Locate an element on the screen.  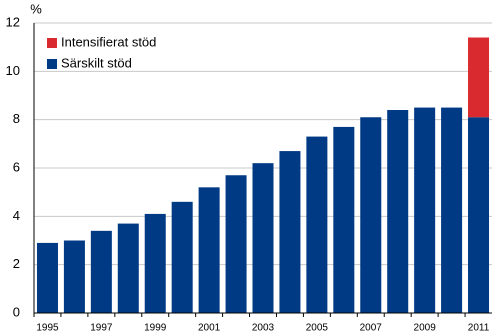
y-tick-label: 8 is located at coordinates (16, 118).